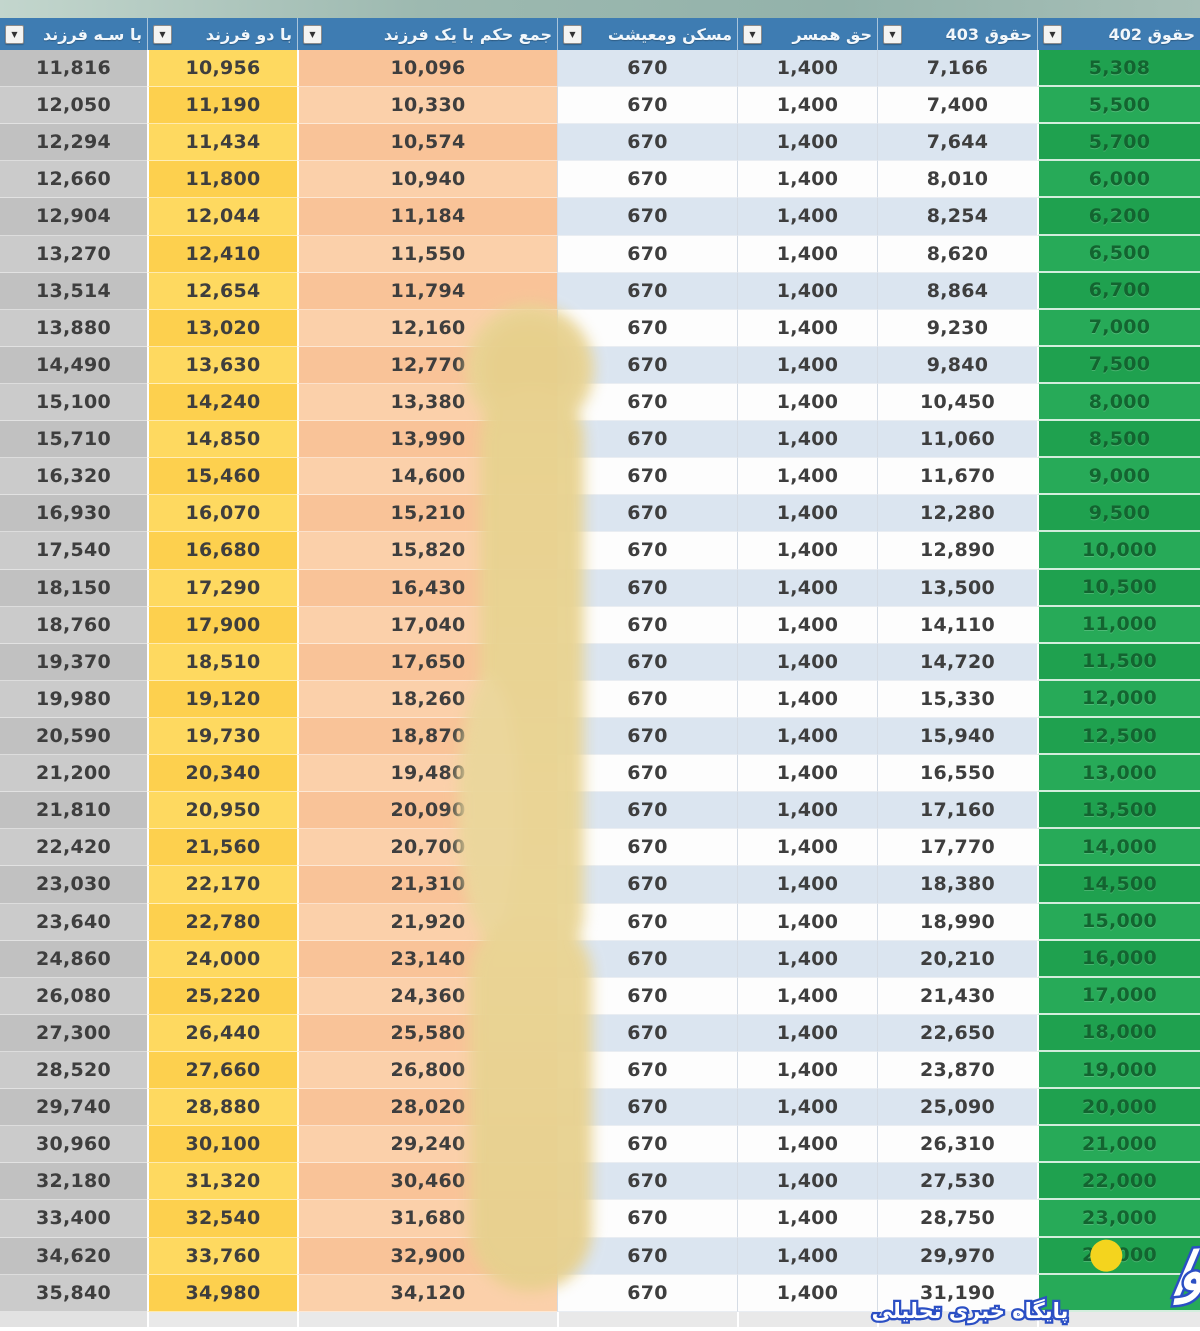 The height and width of the screenshot is (1331, 1200). What do you see at coordinates (957, 69) in the screenshot?
I see `cell-r1-c5: 7,166` at bounding box center [957, 69].